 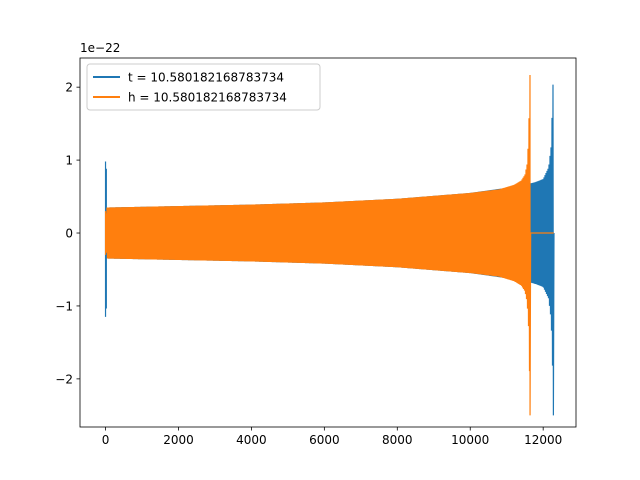 What do you see at coordinates (207, 98) in the screenshot?
I see `legend-label: h = 10.580182168783734` at bounding box center [207, 98].